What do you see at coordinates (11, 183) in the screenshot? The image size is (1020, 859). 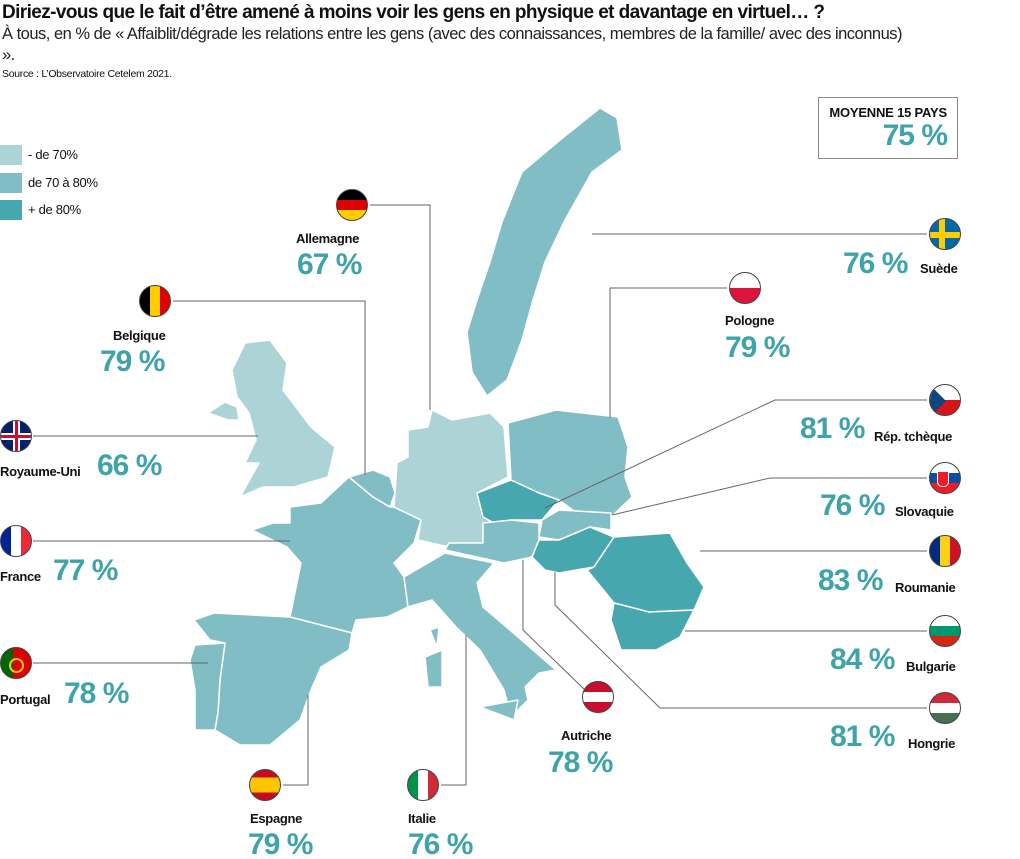 I see `legend-swatch-mid` at bounding box center [11, 183].